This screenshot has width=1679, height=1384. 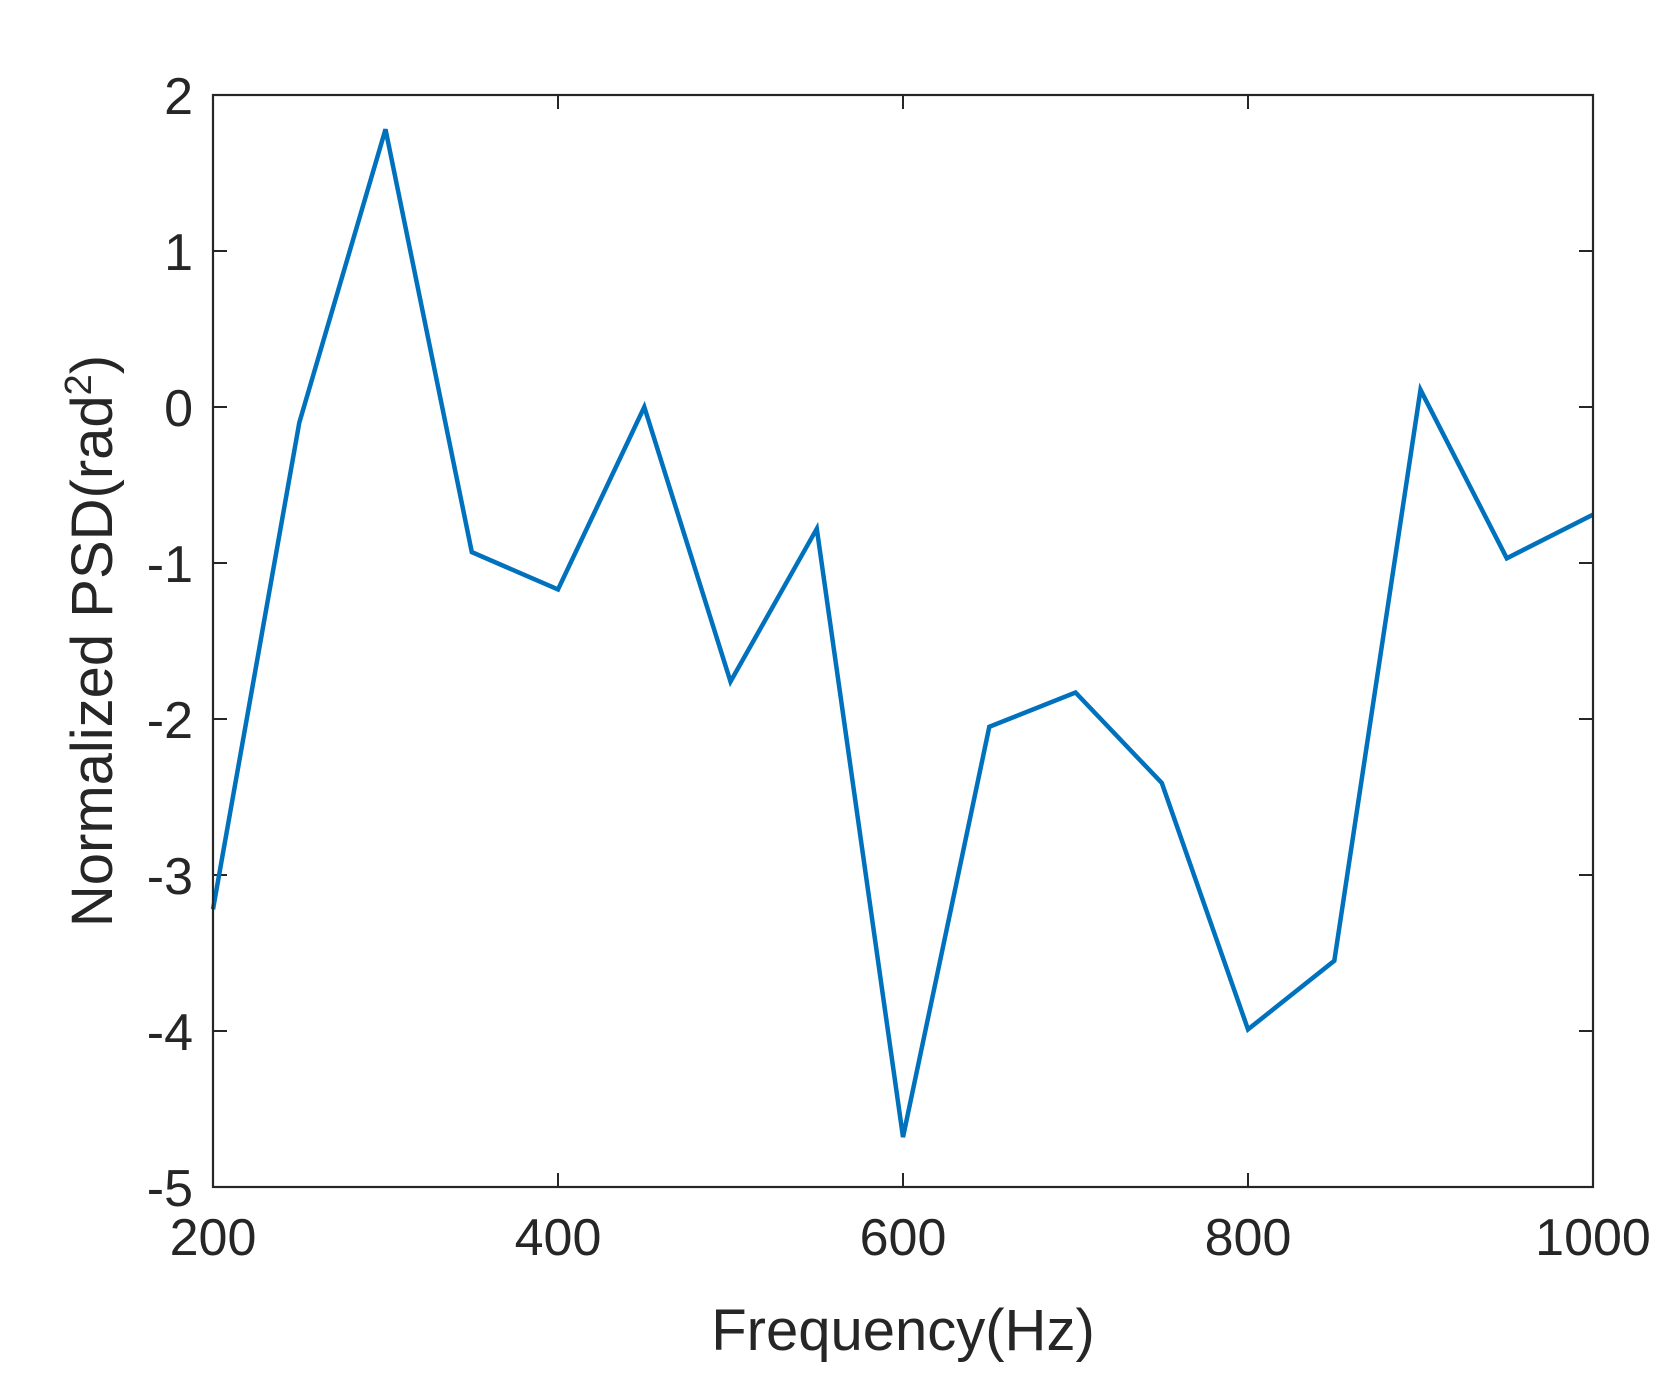 I want to click on y-tick-label: 0, so click(x=178, y=409).